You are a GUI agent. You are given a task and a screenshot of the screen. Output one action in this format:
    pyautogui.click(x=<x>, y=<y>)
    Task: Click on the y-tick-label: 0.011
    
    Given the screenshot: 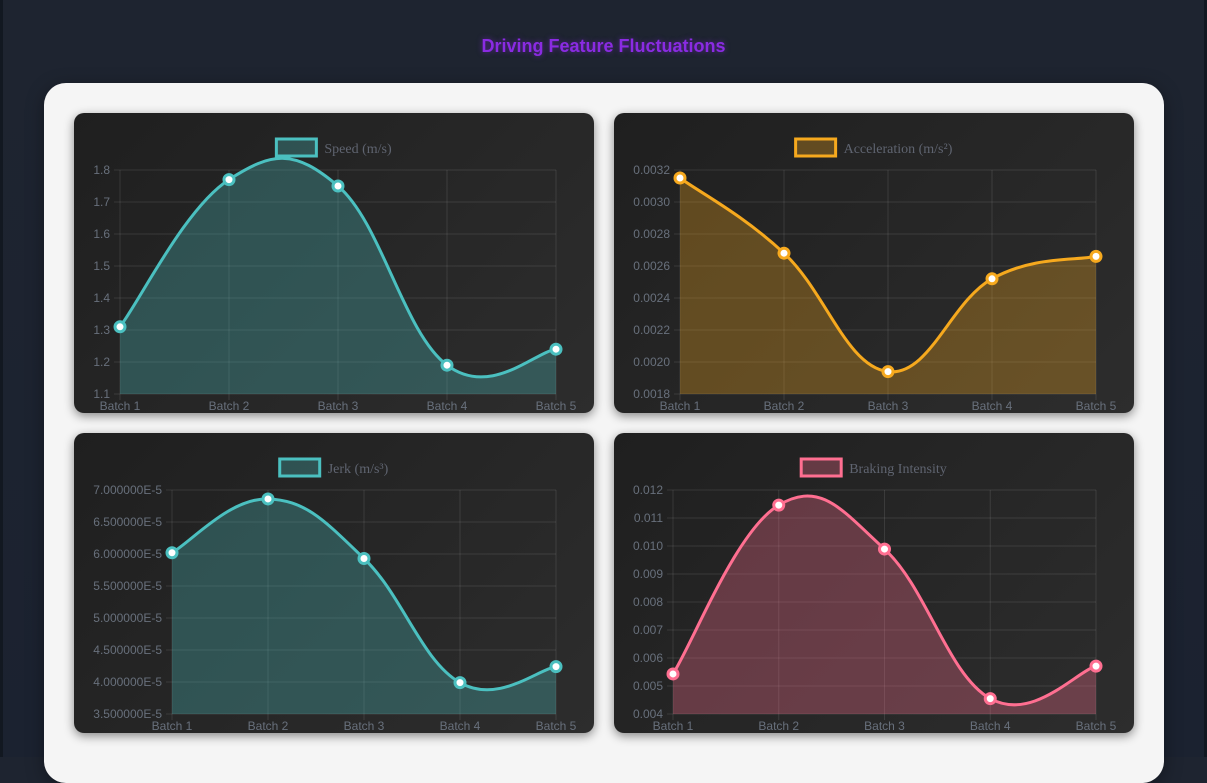 What is the action you would take?
    pyautogui.click(x=648, y=518)
    